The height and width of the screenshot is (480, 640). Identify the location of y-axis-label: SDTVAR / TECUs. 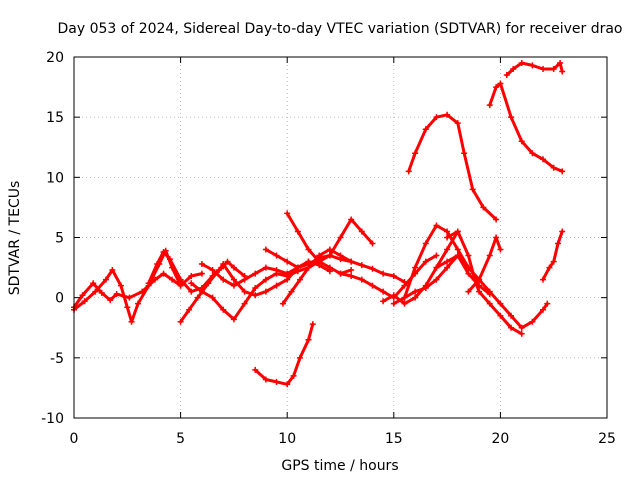
(15, 238).